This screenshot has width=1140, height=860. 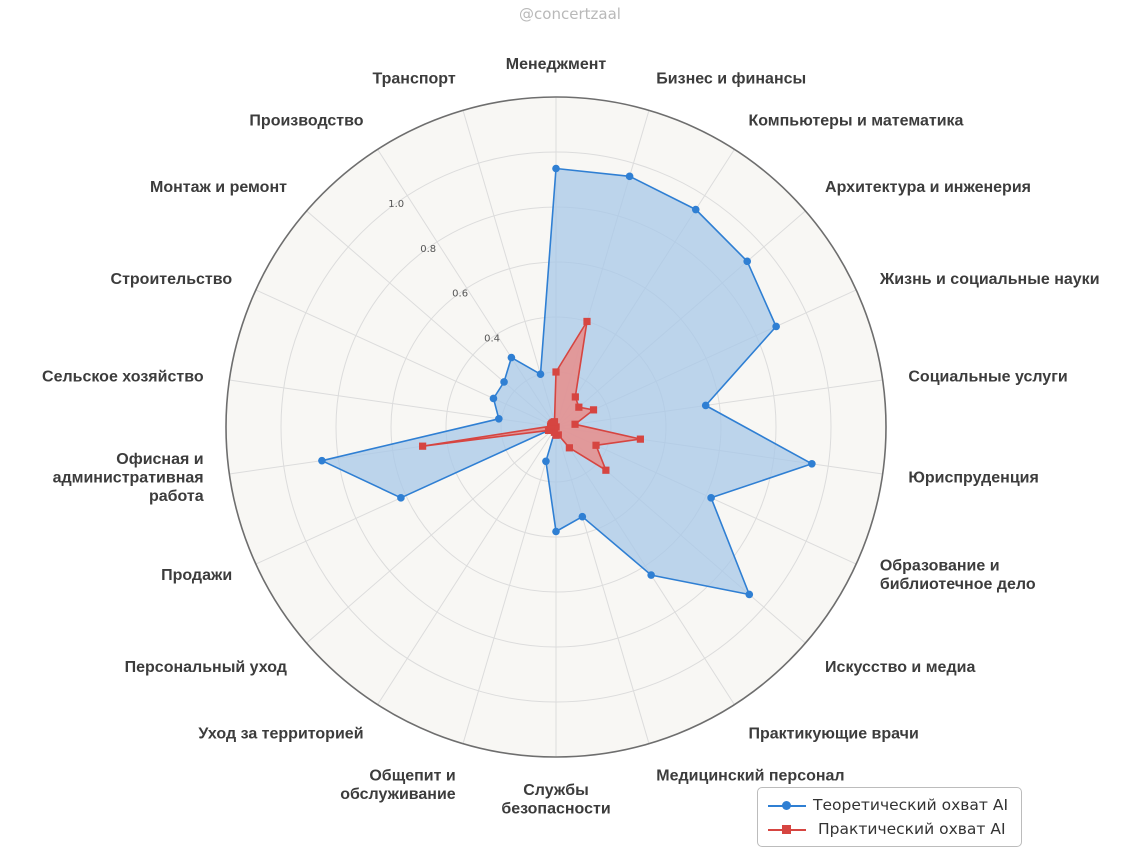 I want to click on category-label-line: безопасности, so click(x=555, y=809).